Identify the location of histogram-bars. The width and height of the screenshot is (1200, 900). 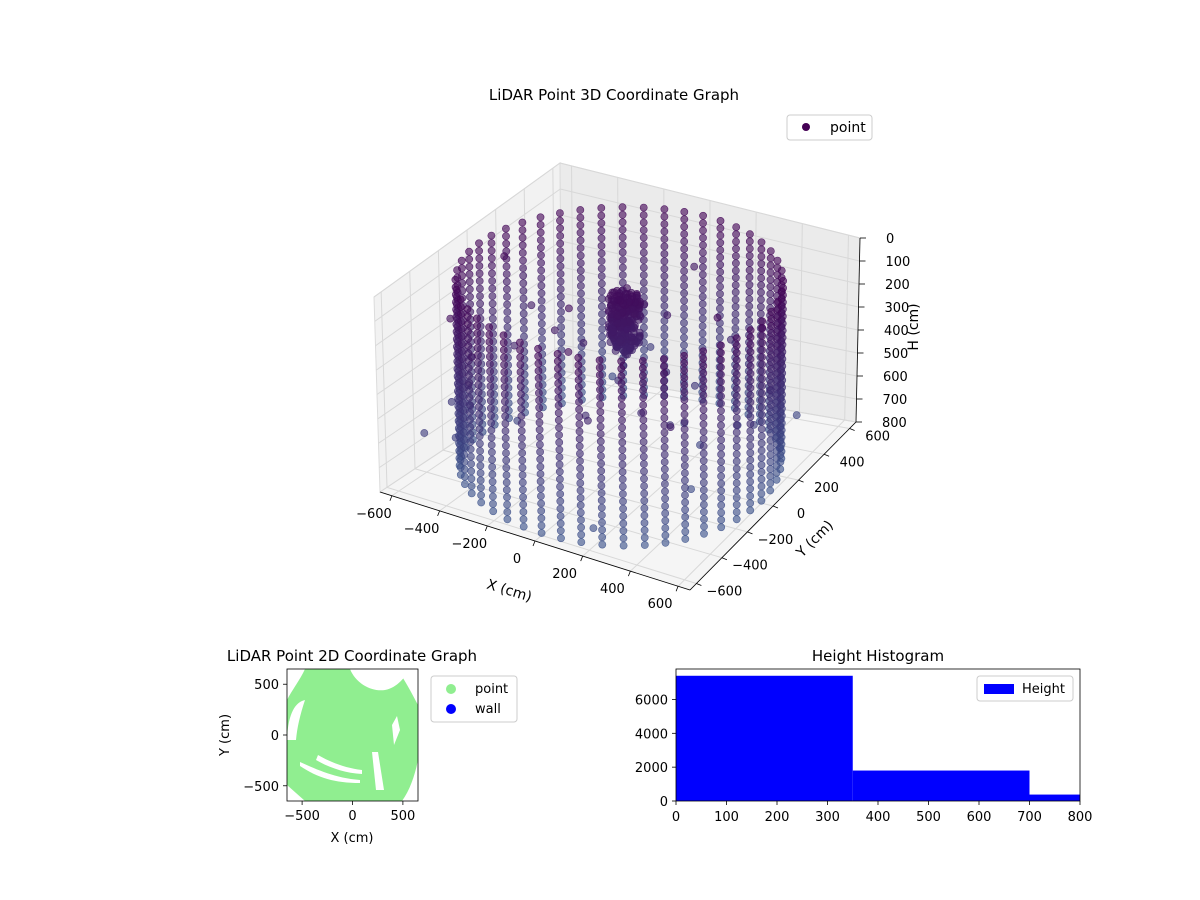
(878, 738).